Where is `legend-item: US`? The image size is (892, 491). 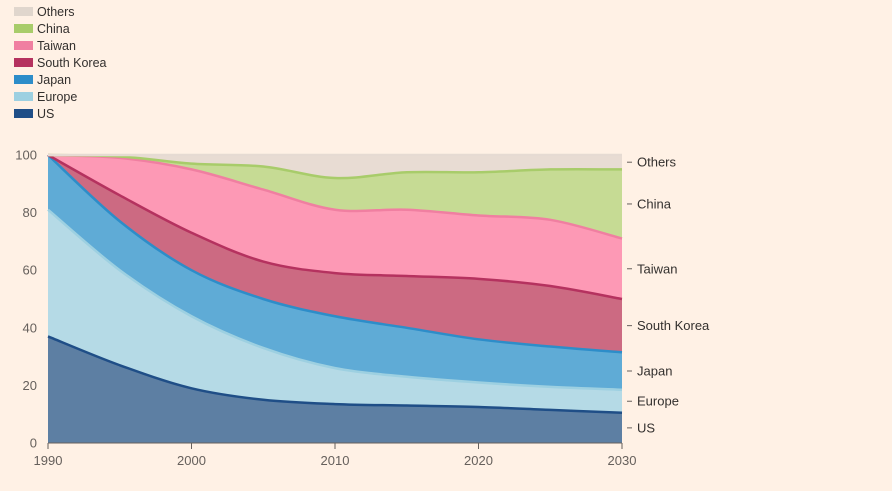 legend-item: US is located at coordinates (60, 113).